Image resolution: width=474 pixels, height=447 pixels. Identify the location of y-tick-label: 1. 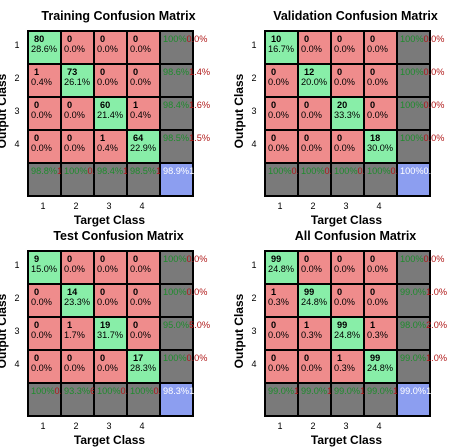
(17, 45).